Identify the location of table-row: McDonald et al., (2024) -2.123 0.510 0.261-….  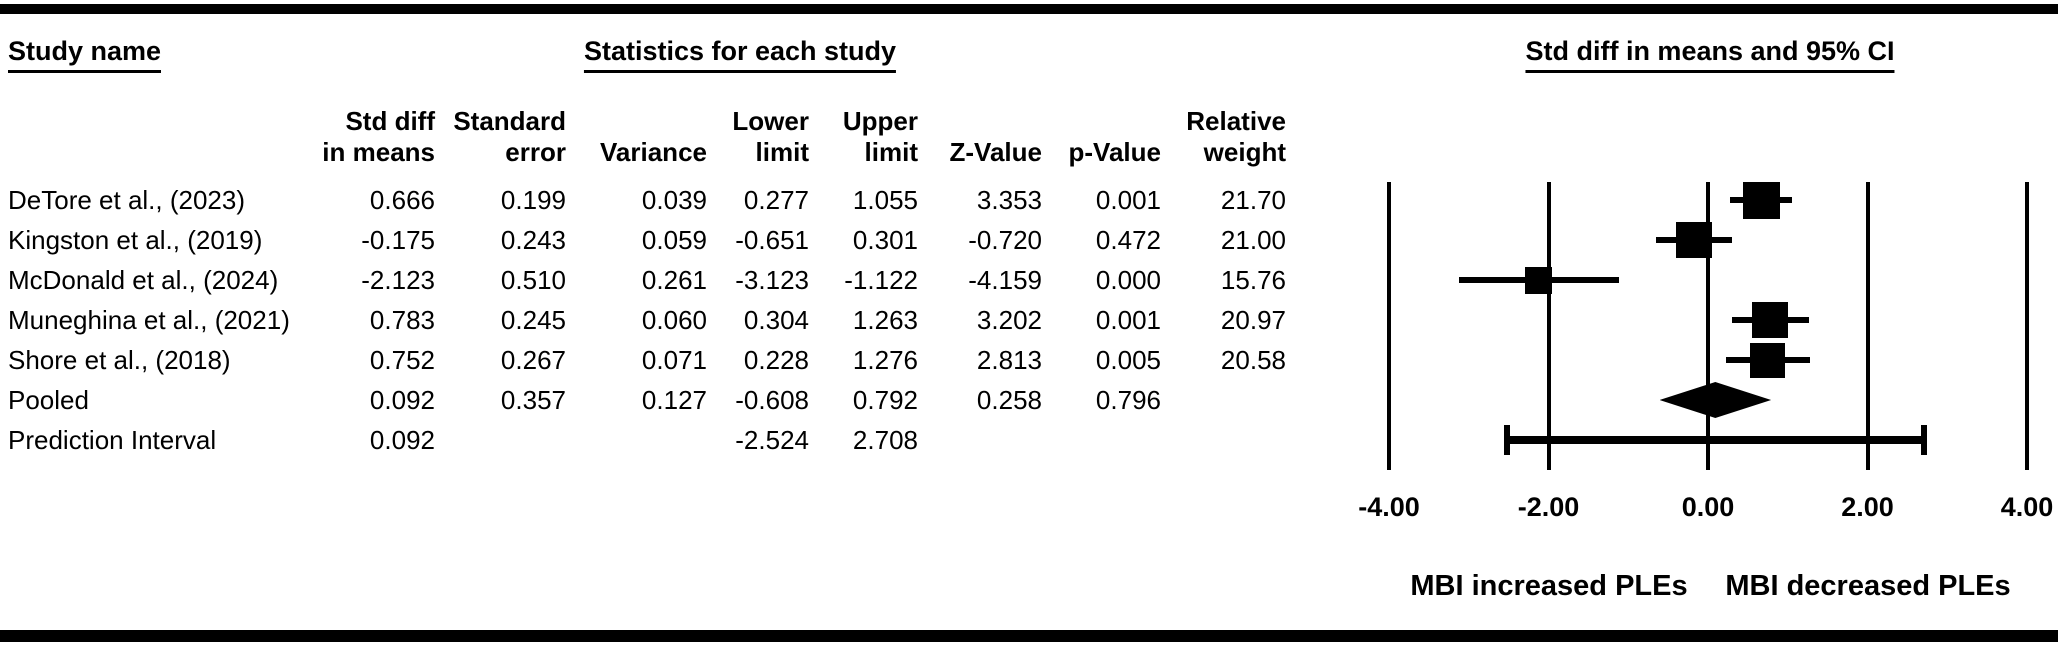
(647, 280).